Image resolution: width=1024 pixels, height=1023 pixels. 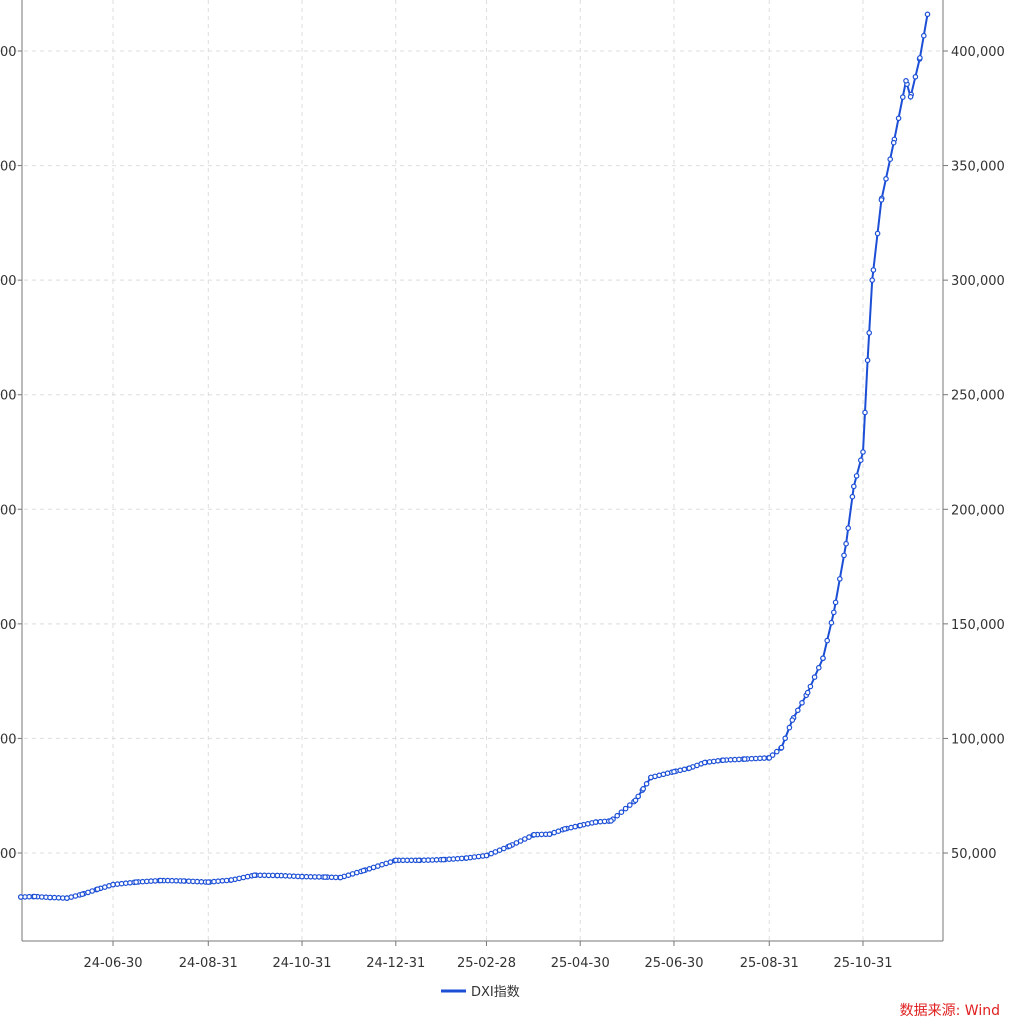 I want to click on left-y-tick-labels: 00 00 00 00 00 00 00 00, so click(x=11, y=453).